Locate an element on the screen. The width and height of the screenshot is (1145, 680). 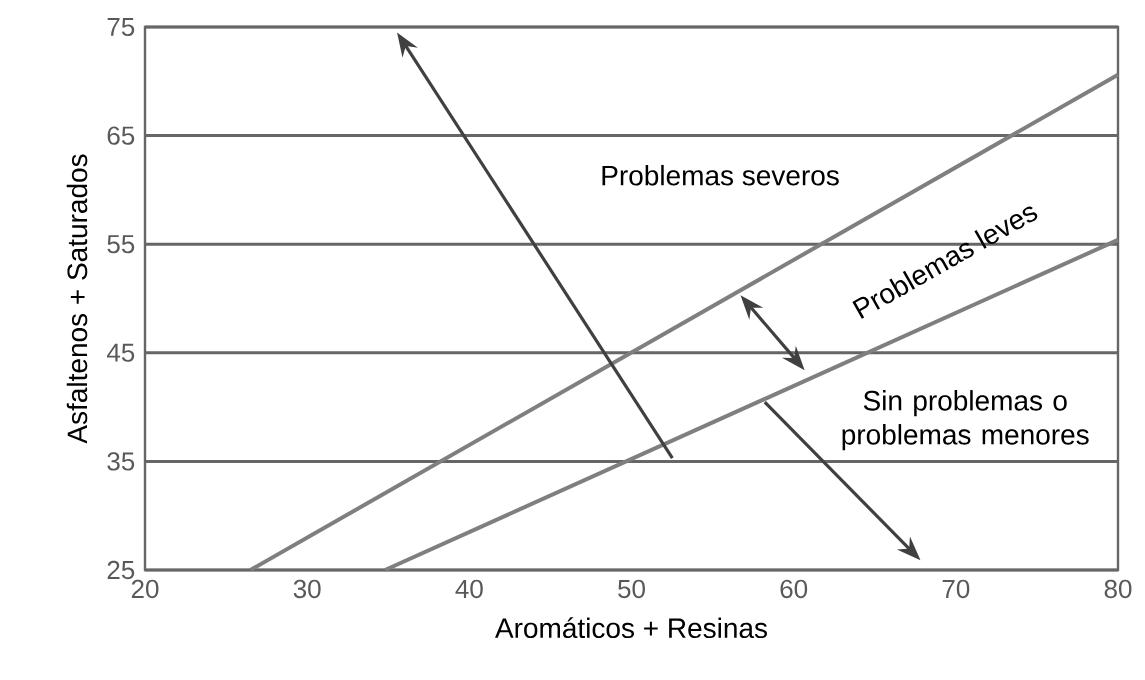
annotation: Sin problemas o problemas menores is located at coordinates (965, 420).